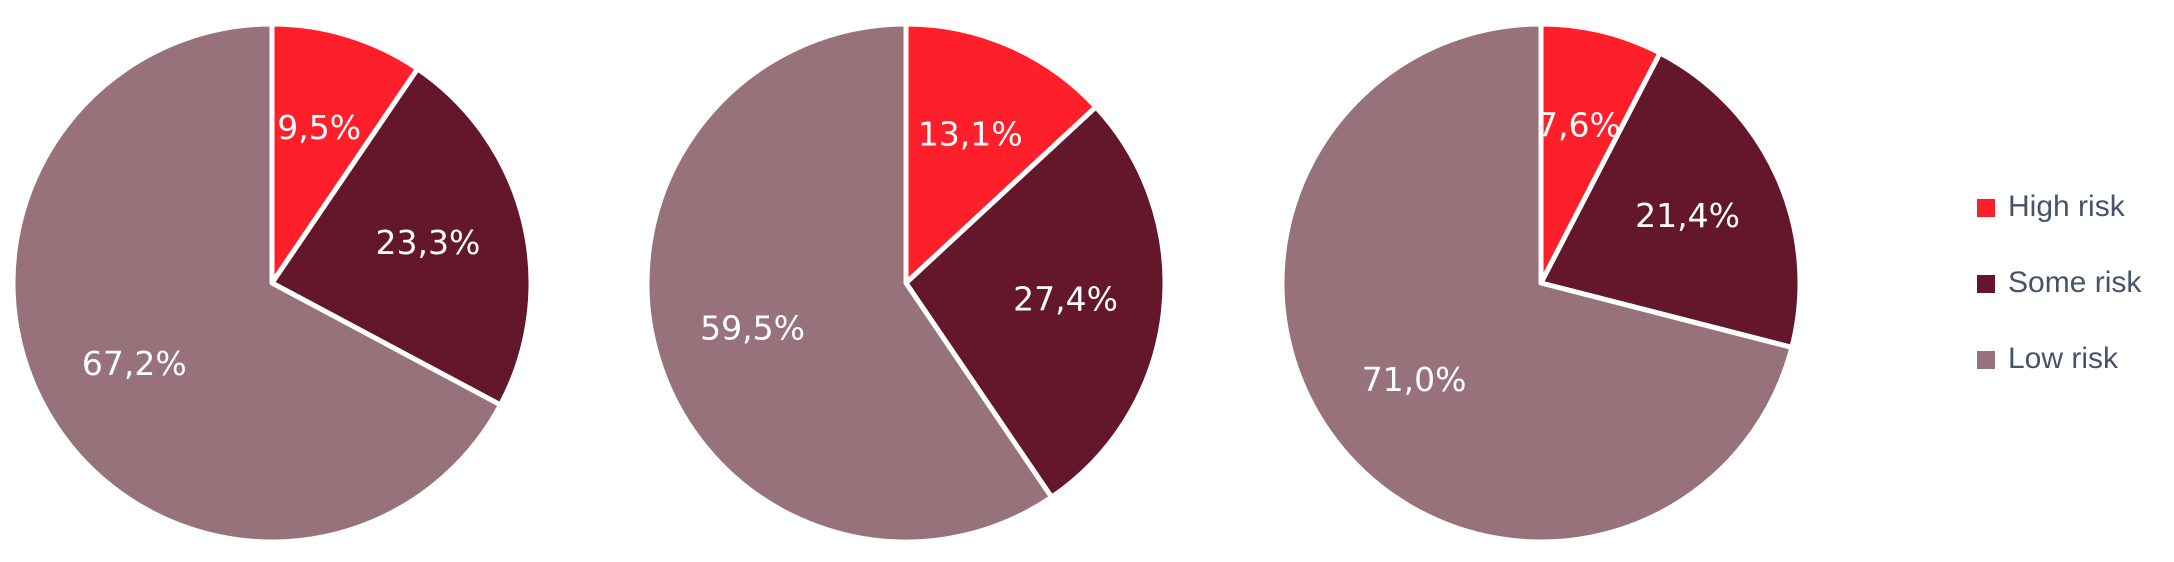  What do you see at coordinates (319, 127) in the screenshot?
I see `data-label: 9,5%` at bounding box center [319, 127].